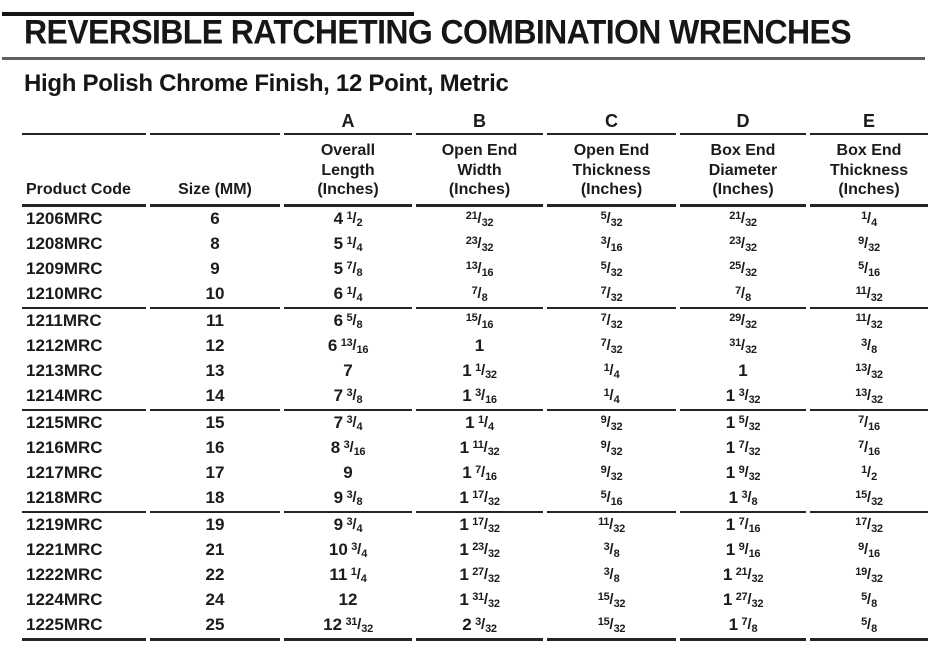 The width and height of the screenshot is (933, 655). I want to click on measurement-cell-a: 9 3/4, so click(348, 525).